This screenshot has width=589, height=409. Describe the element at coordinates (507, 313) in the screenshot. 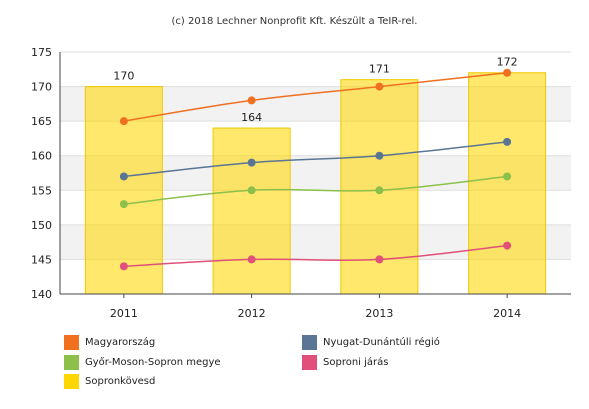

I see `x-tick-label: 2014` at that location.